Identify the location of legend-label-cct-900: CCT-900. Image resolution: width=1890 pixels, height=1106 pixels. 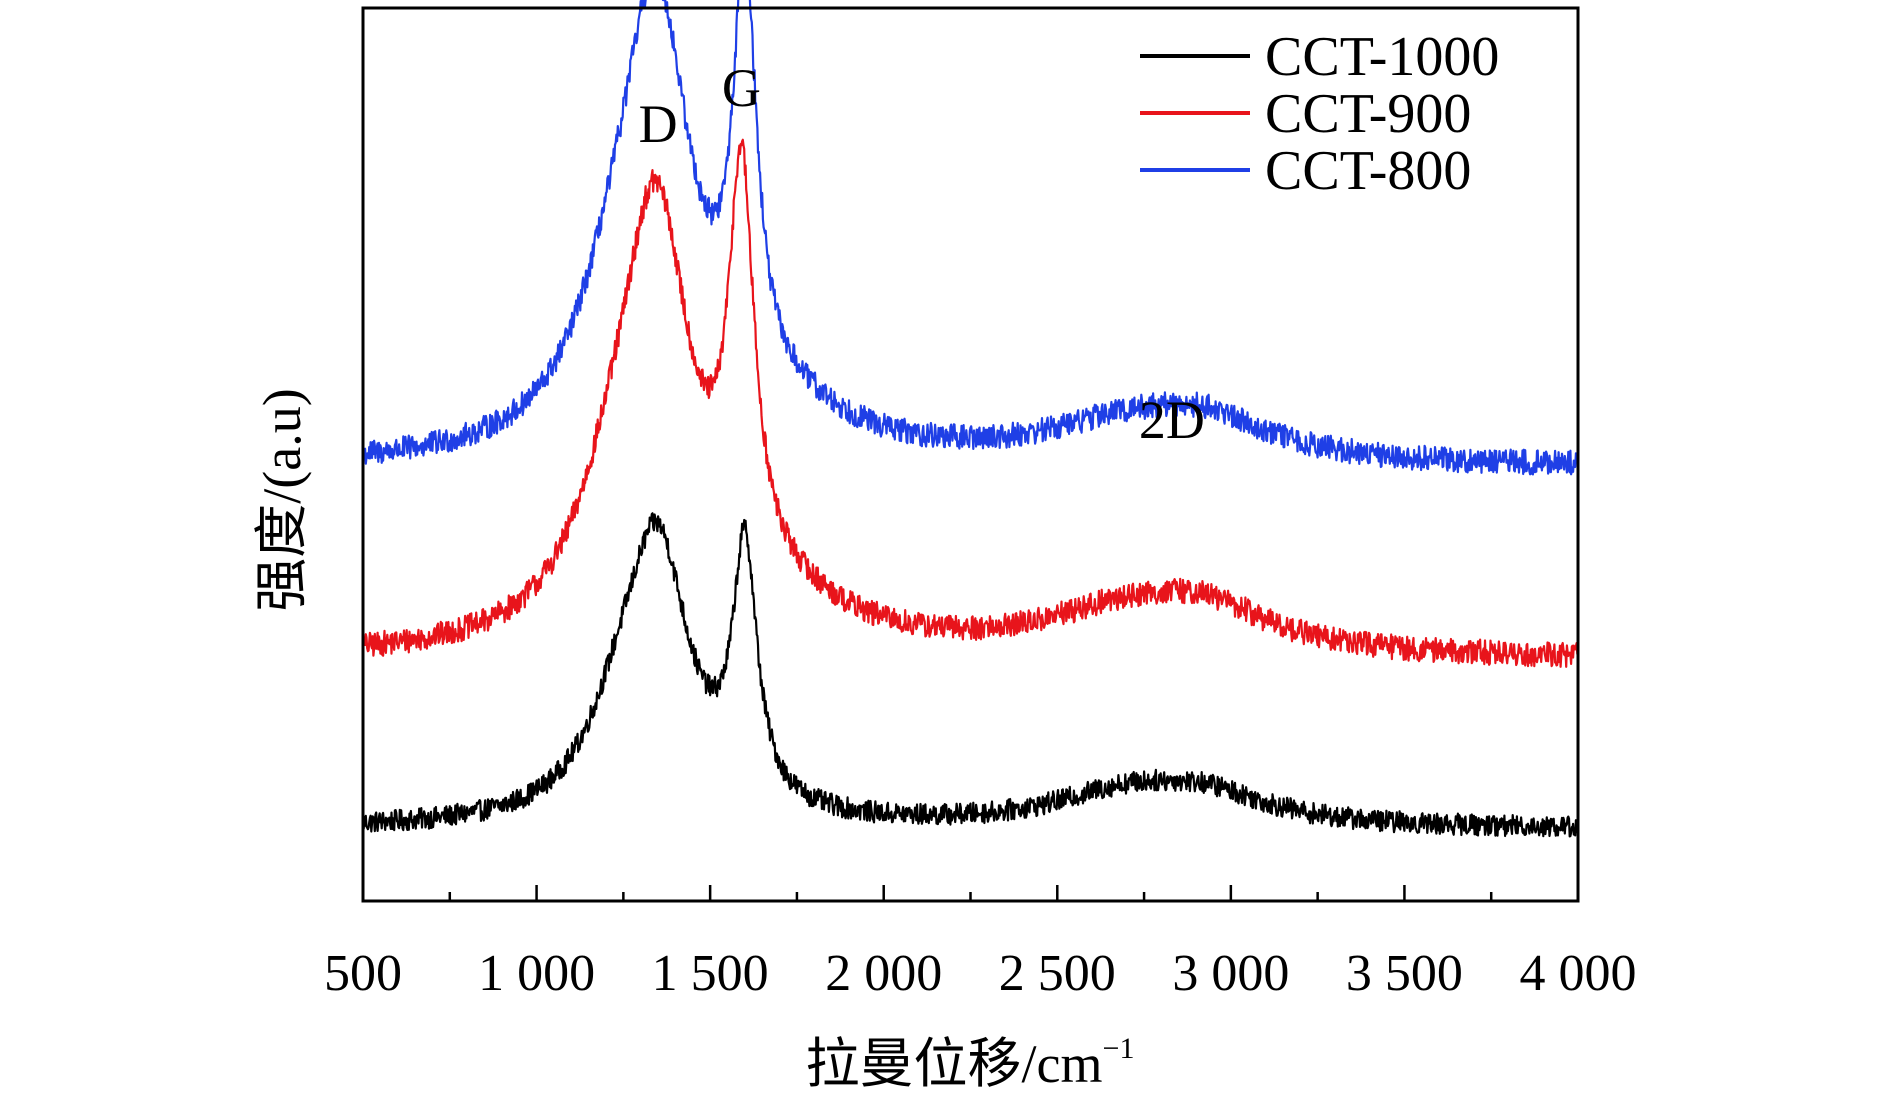
(1368, 114).